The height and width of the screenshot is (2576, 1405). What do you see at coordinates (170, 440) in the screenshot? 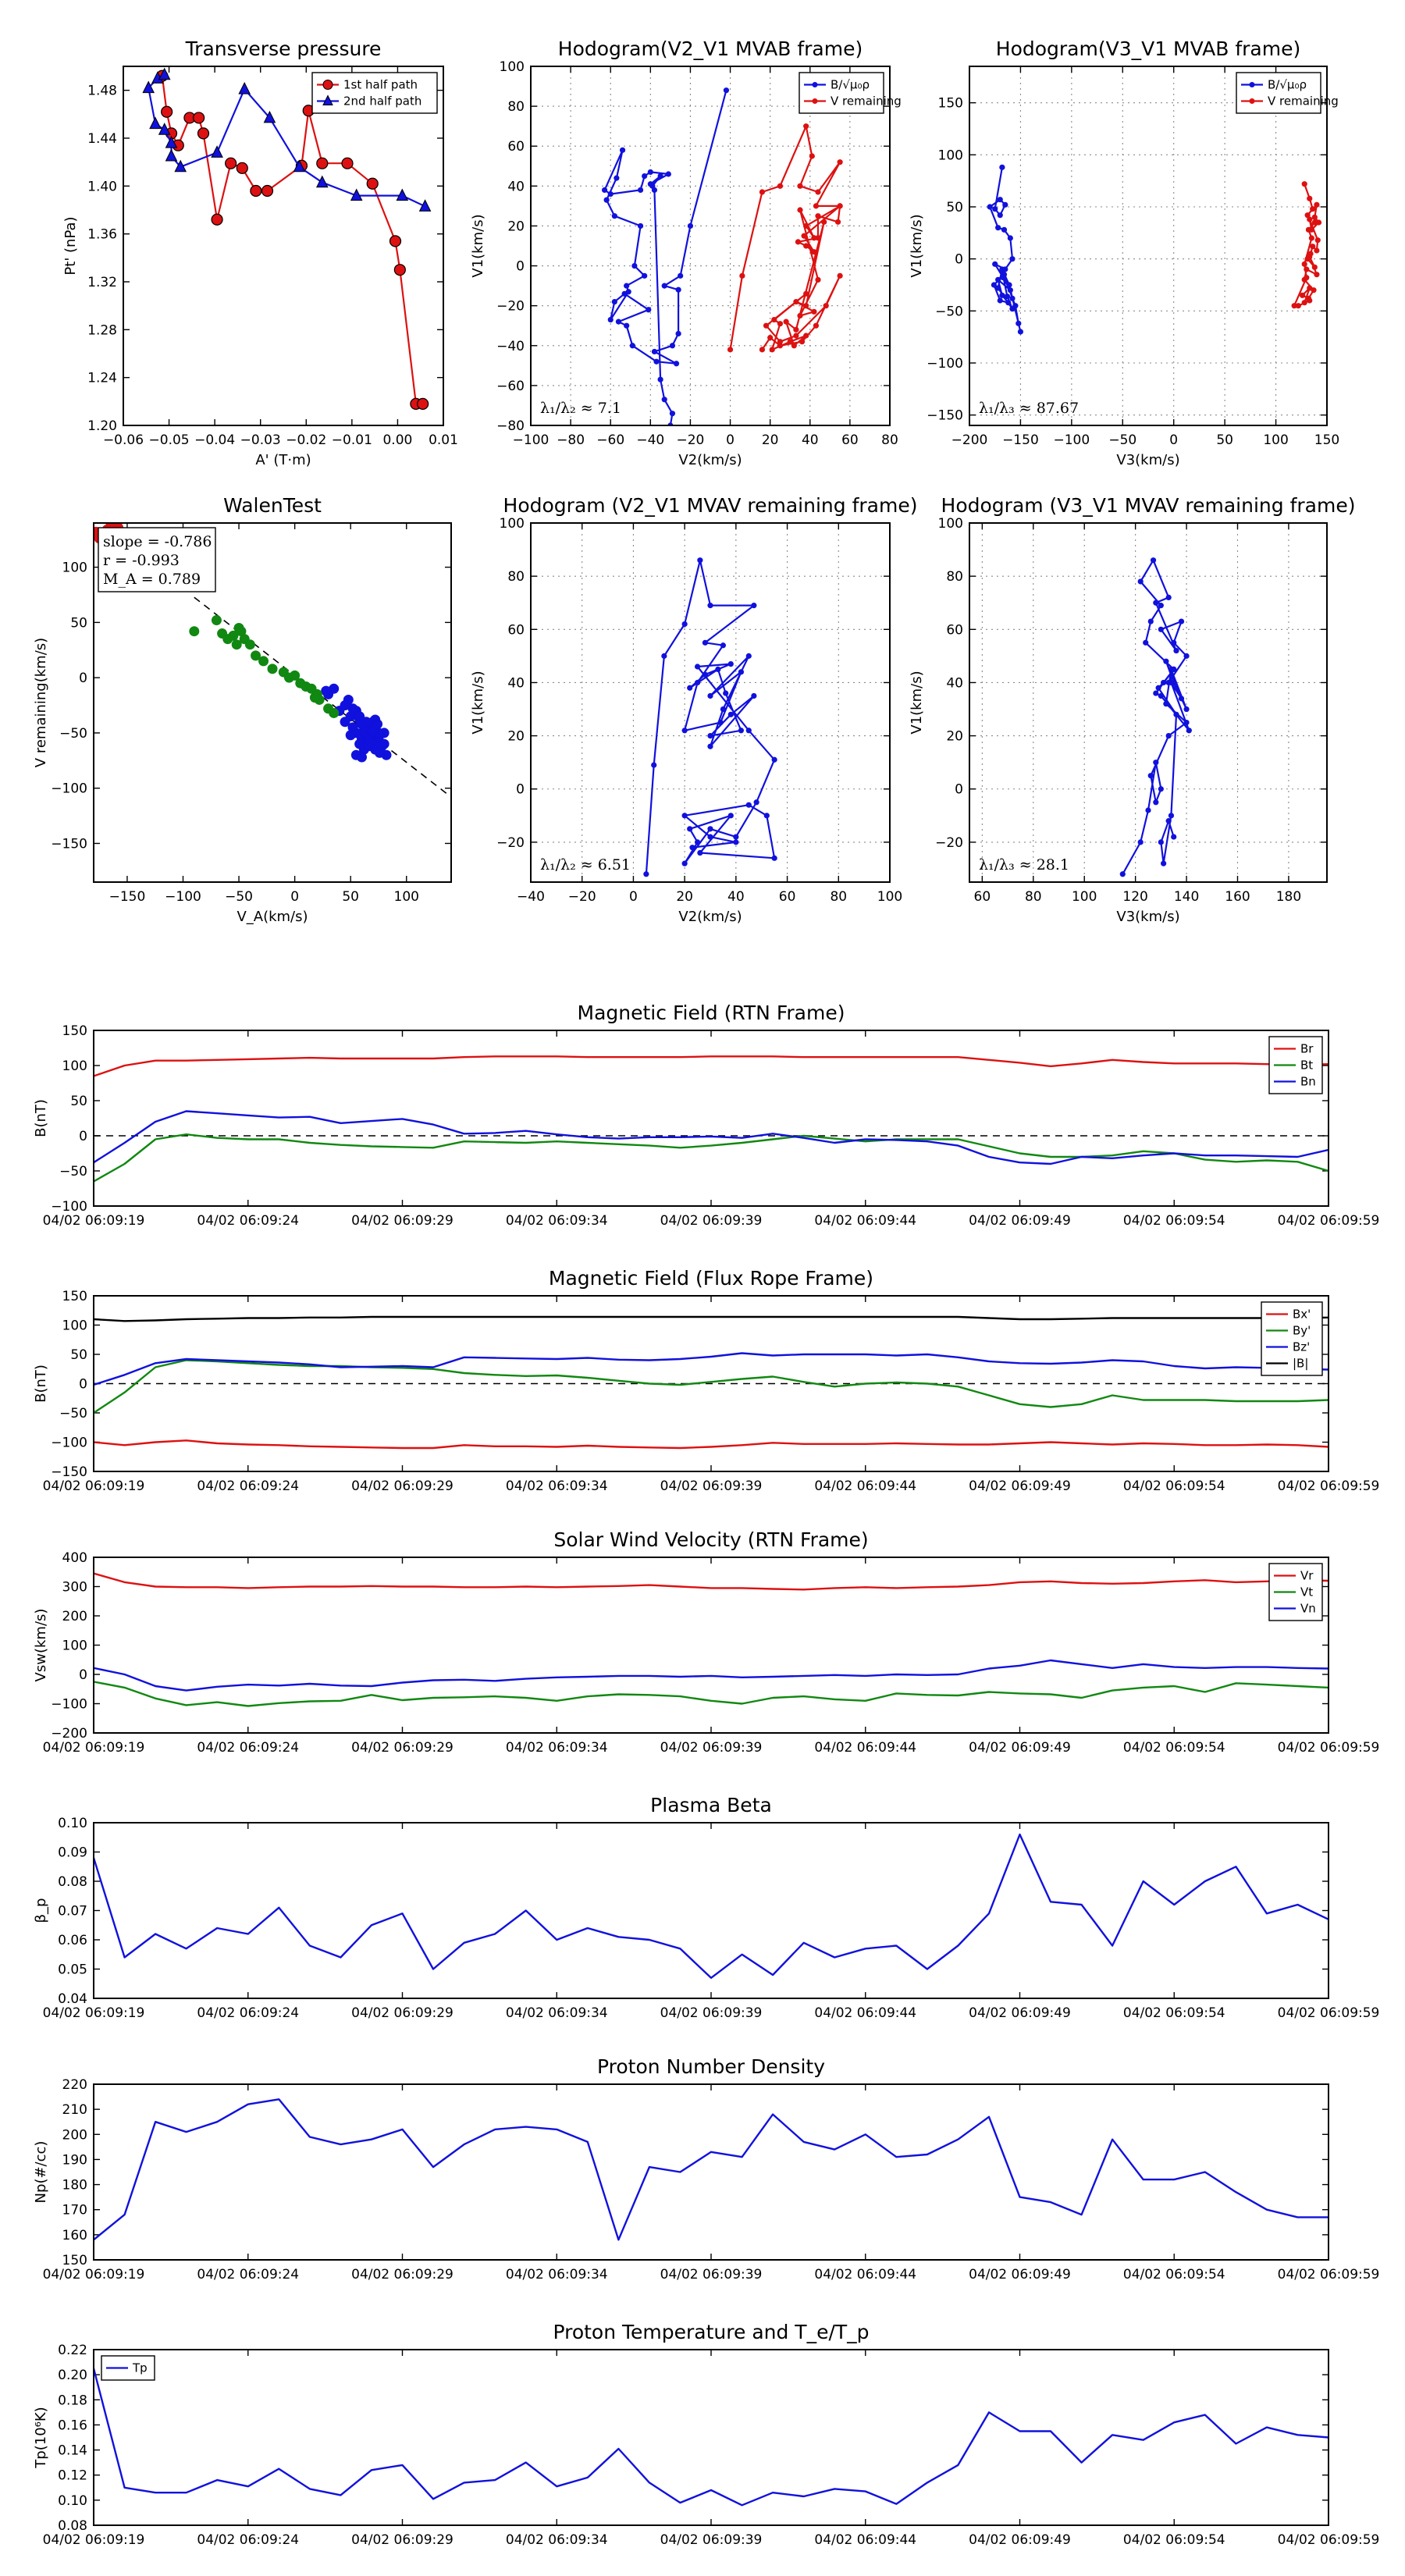
I see `x-tick-label: −0.05` at bounding box center [170, 440].